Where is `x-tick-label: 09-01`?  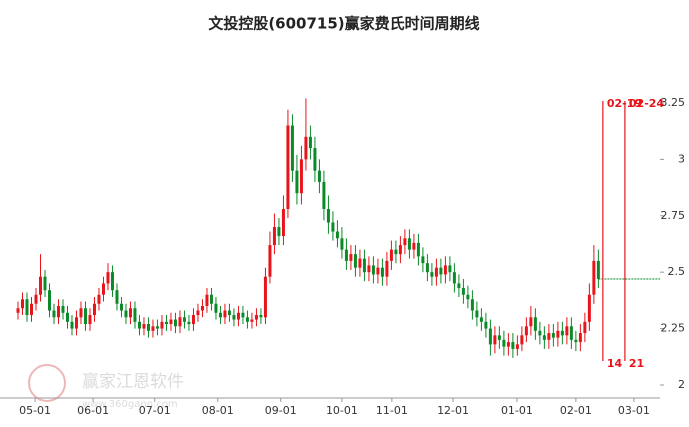
x-tick-label: 09-01 is located at coordinates (281, 410).